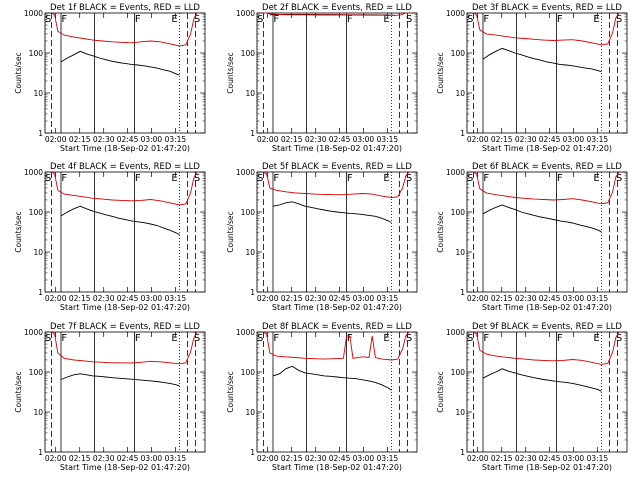 This screenshot has width=640, height=480. Describe the element at coordinates (125, 327) in the screenshot. I see `panel-title: Det 7f BLACK = Events, RED = LLD` at that location.